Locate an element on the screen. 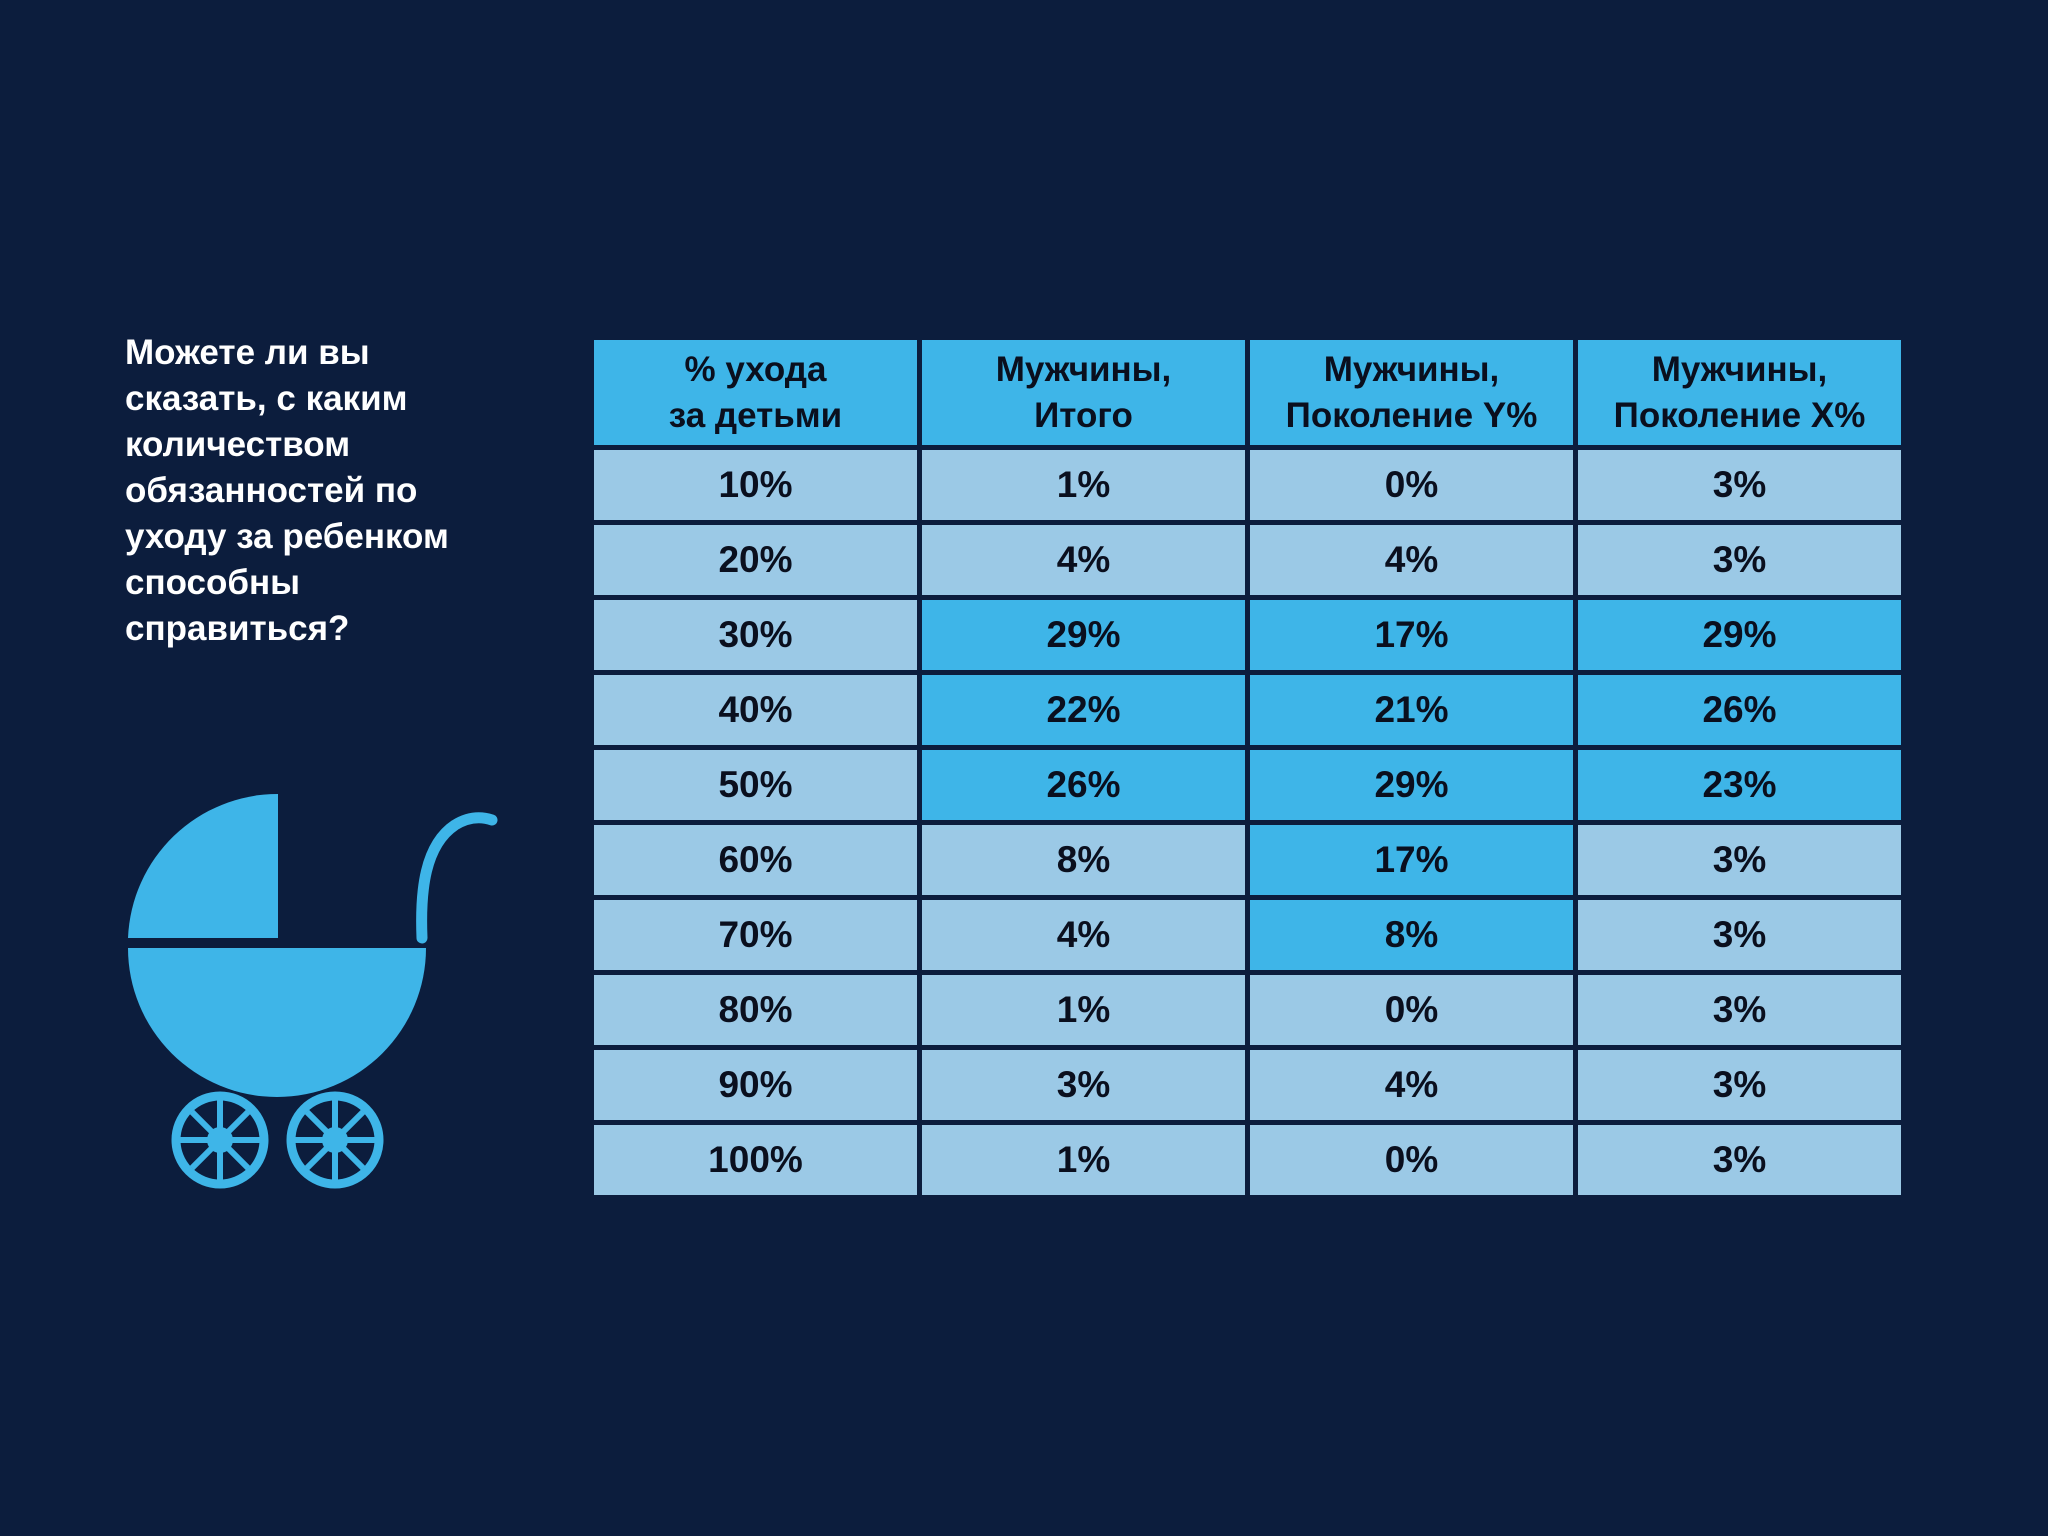 The height and width of the screenshot is (1536, 2048). men-gen-y-cell: 29% is located at coordinates (1411, 785).